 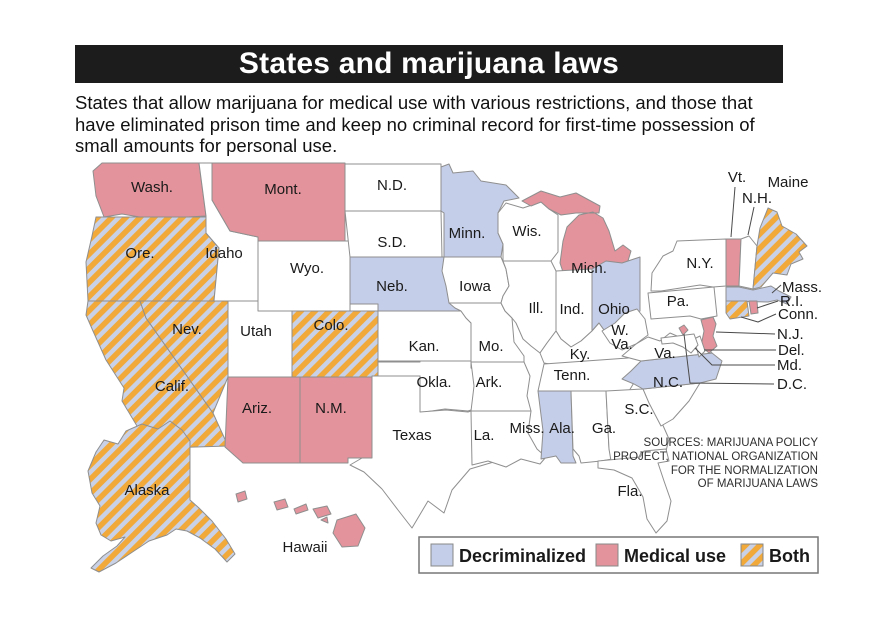 What do you see at coordinates (392, 185) in the screenshot?
I see `state-label-nd: N.D.` at bounding box center [392, 185].